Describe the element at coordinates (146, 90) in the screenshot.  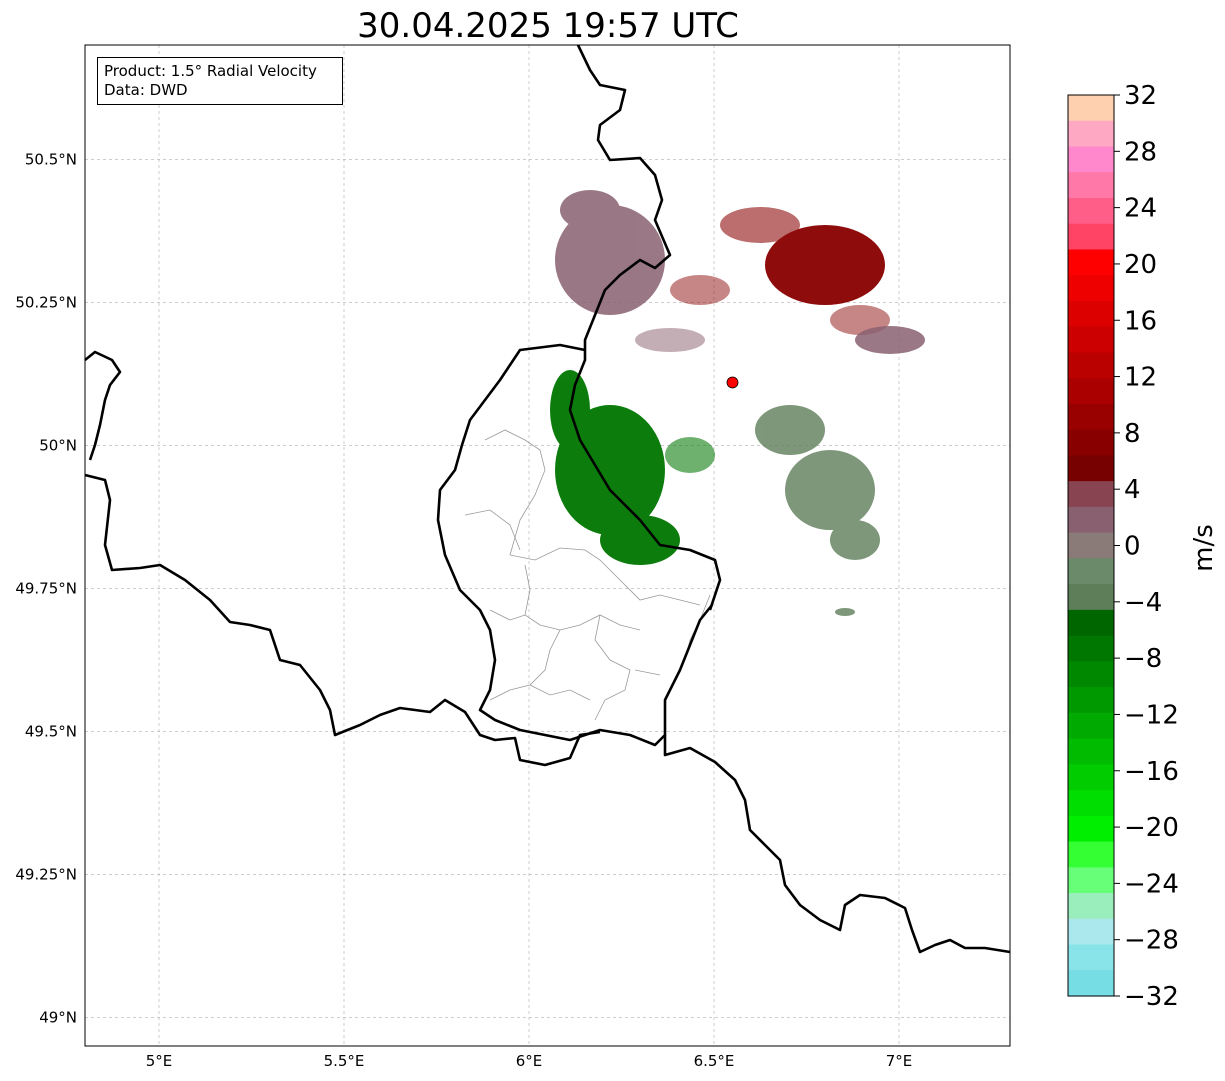
I see `data-source-line: Data: DWD` at that location.